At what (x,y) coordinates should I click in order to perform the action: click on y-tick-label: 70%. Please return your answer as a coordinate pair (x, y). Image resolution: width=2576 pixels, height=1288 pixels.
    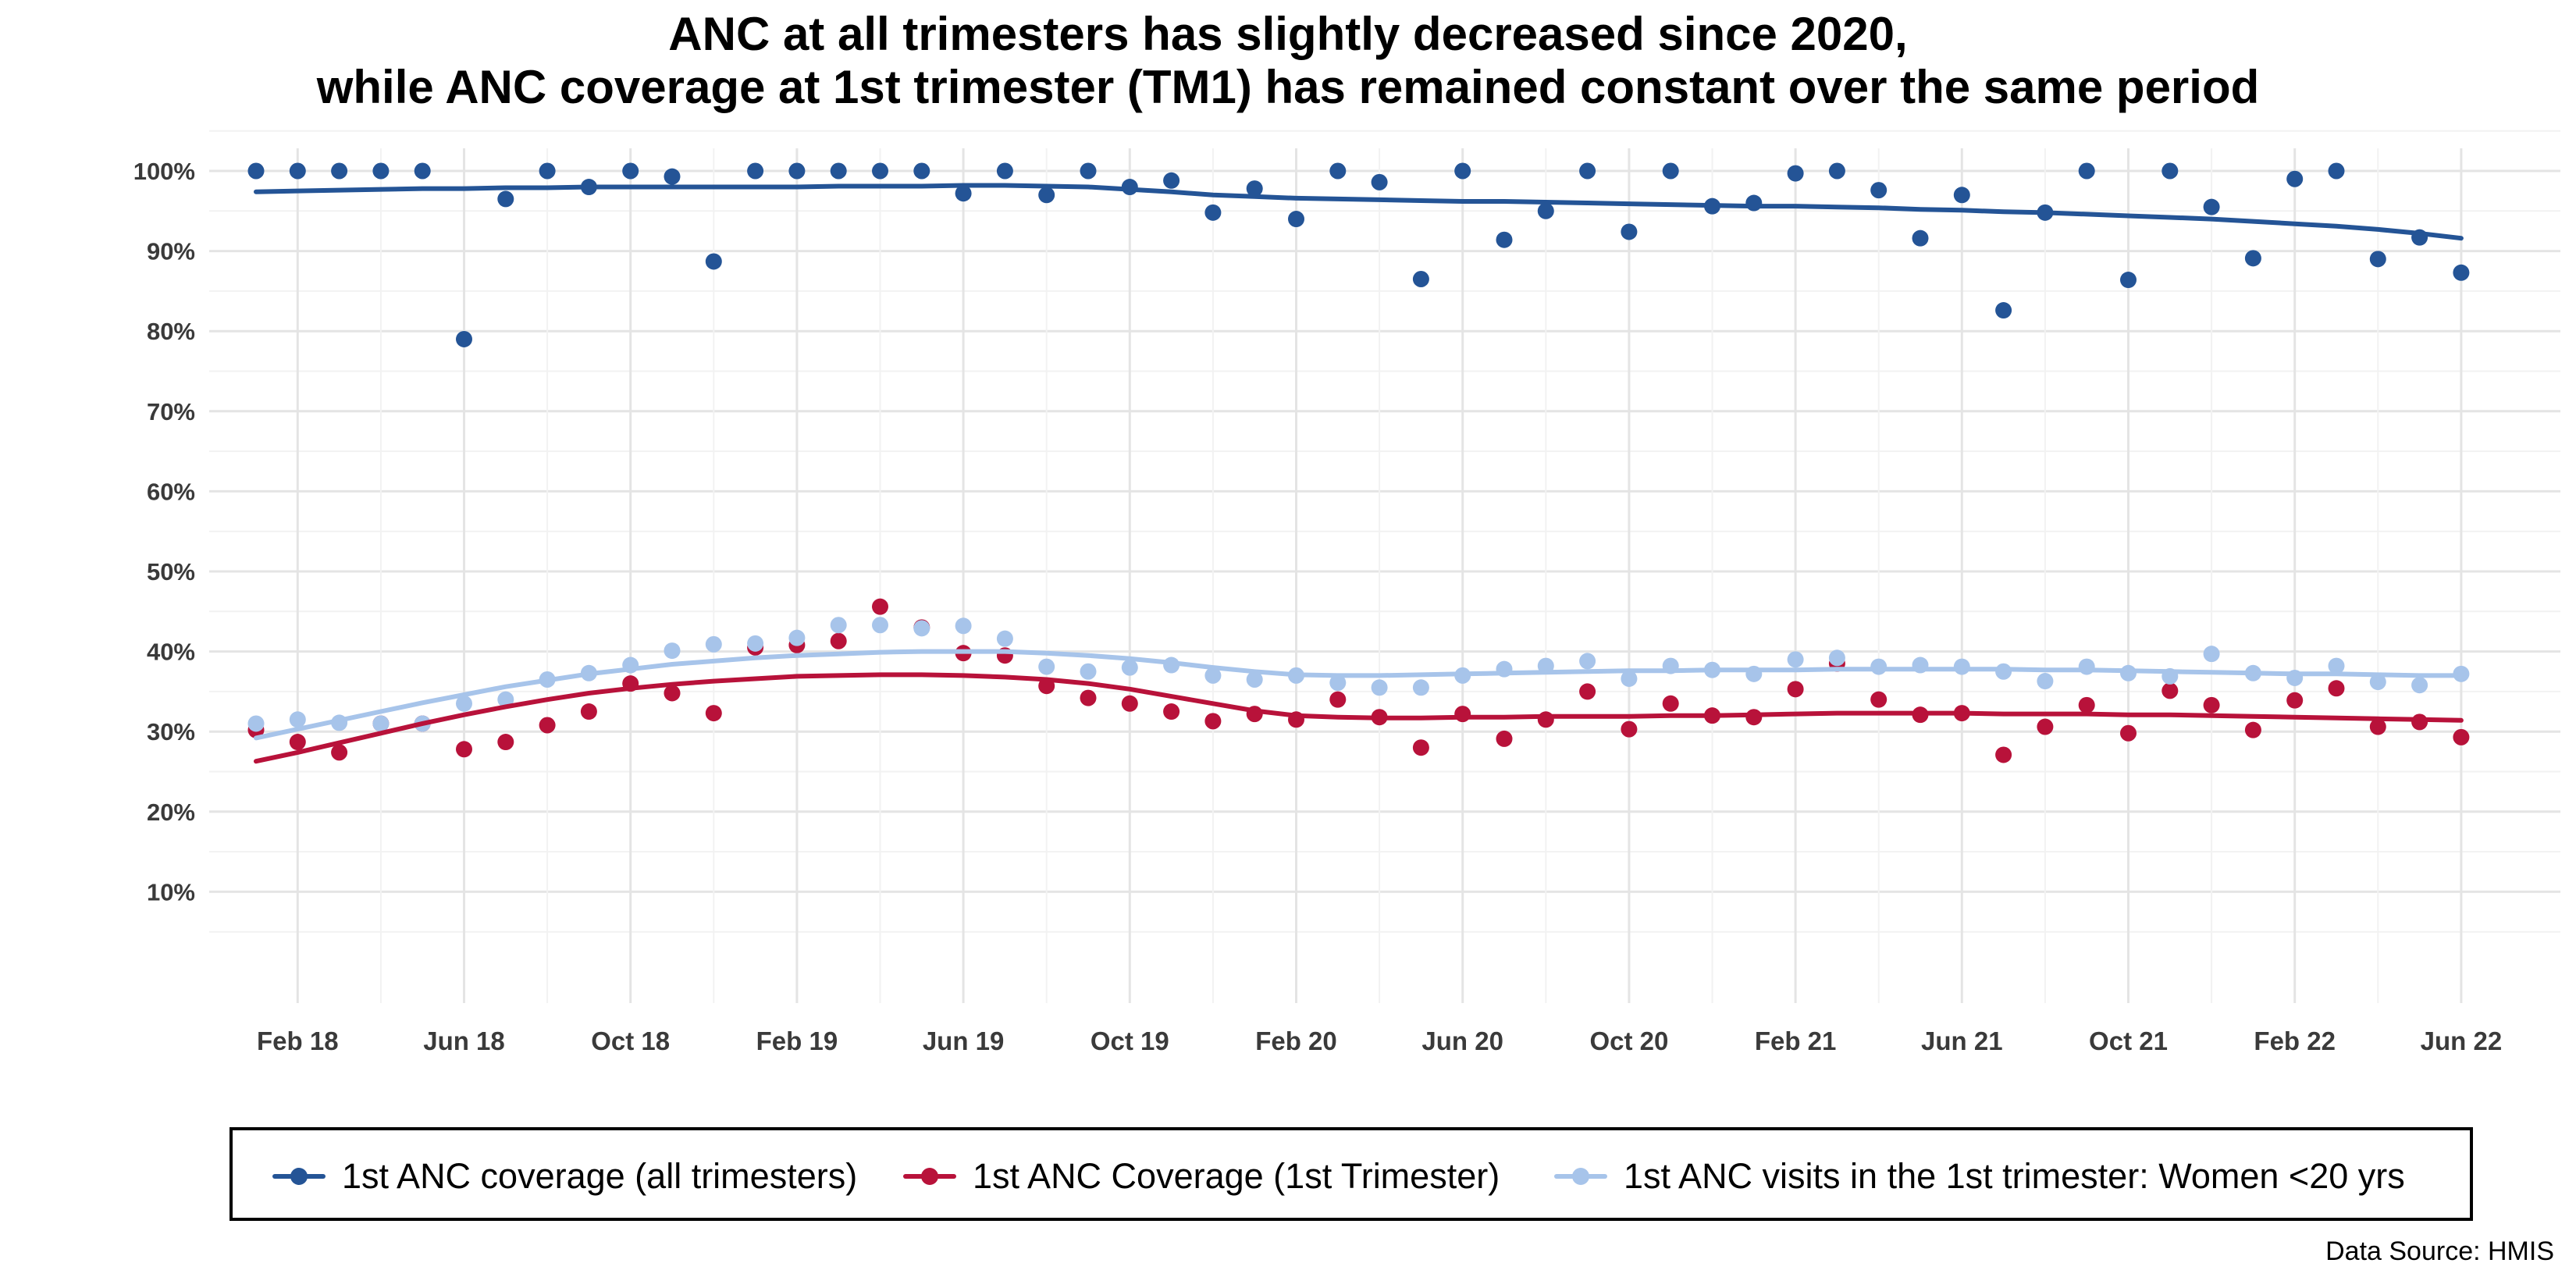
    Looking at the image, I should click on (171, 411).